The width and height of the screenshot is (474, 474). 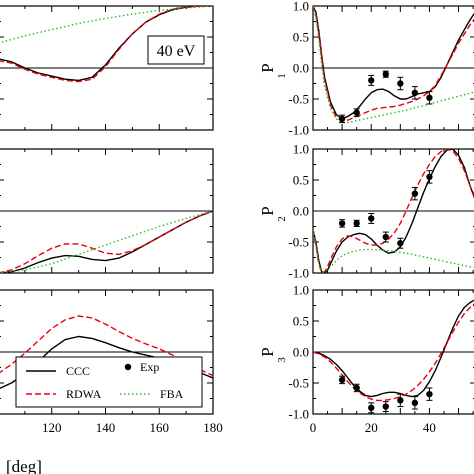 I want to click on x-tick-label: 160, so click(x=160, y=427).